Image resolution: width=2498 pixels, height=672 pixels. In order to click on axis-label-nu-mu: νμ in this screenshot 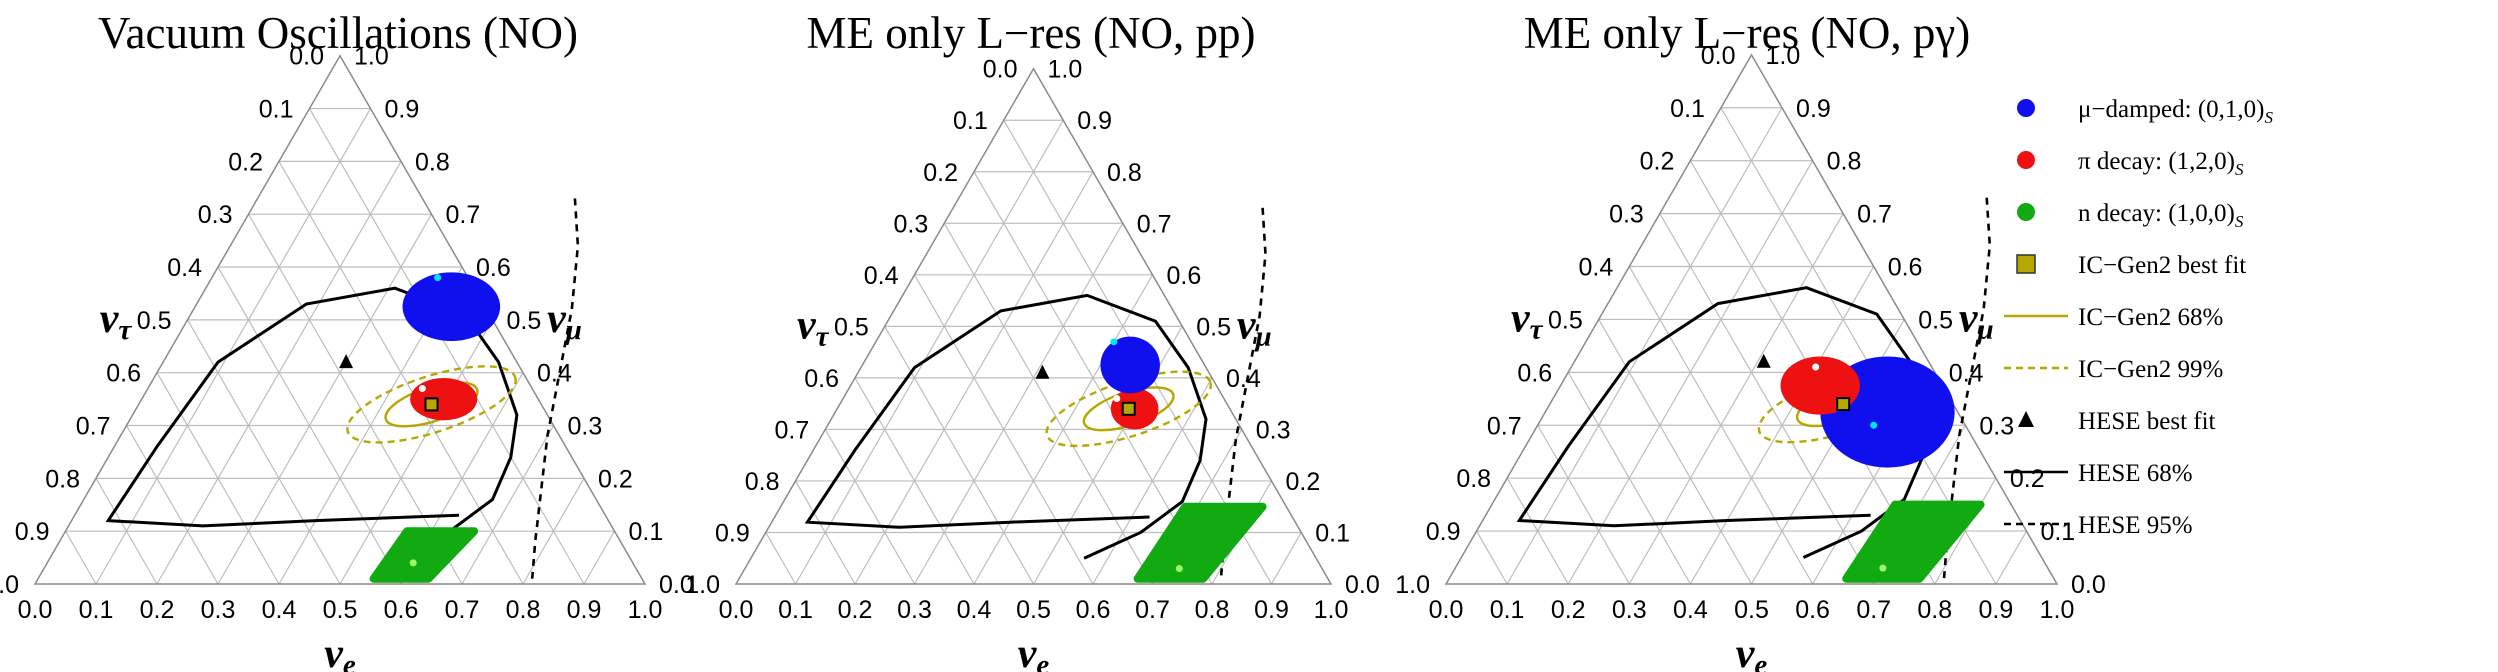, I will do `click(1976, 320)`.